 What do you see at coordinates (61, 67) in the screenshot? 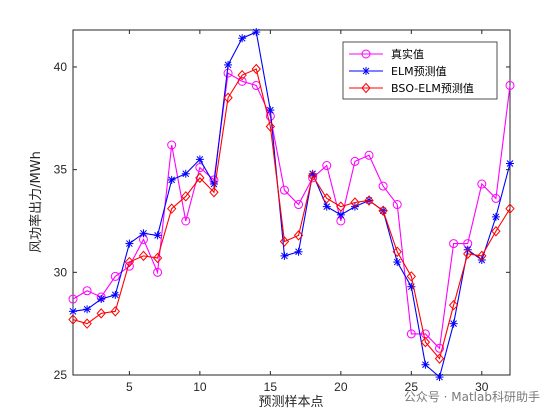
I see `y-tick-label: 40` at bounding box center [61, 67].